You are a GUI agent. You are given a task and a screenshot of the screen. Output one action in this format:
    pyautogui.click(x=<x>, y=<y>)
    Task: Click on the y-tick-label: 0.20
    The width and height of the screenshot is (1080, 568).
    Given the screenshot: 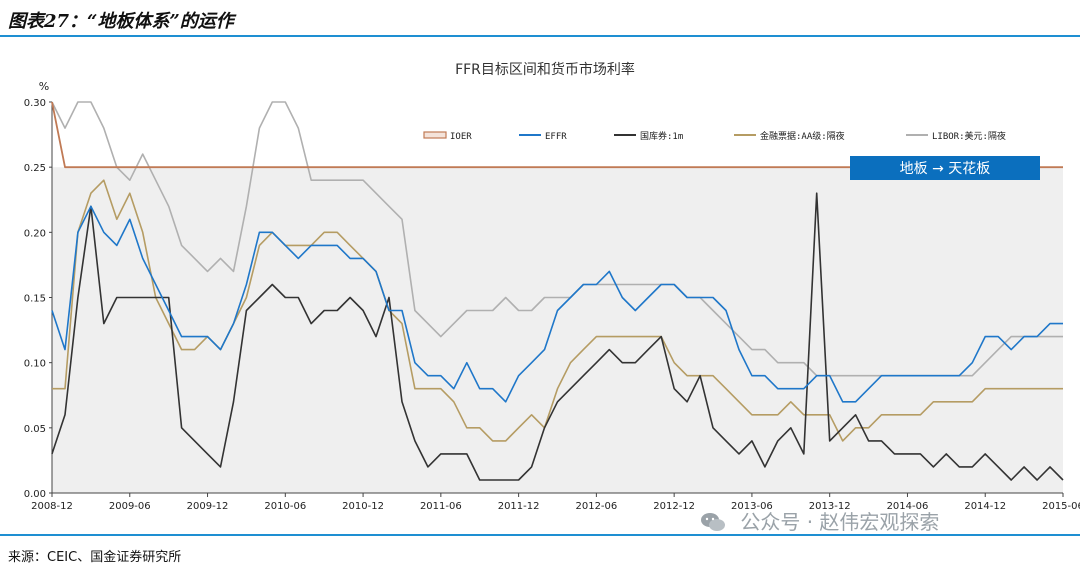 What is the action you would take?
    pyautogui.click(x=35, y=233)
    